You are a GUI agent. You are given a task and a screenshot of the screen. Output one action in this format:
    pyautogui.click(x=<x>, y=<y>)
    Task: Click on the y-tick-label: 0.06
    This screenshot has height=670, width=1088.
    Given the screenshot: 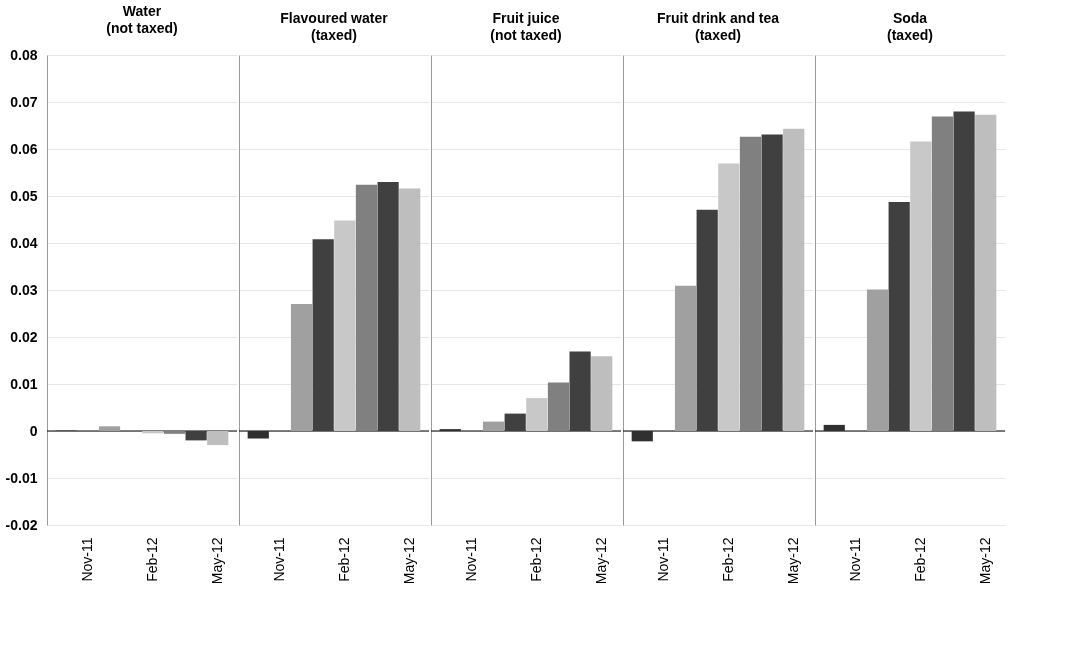 What is the action you would take?
    pyautogui.click(x=24, y=148)
    